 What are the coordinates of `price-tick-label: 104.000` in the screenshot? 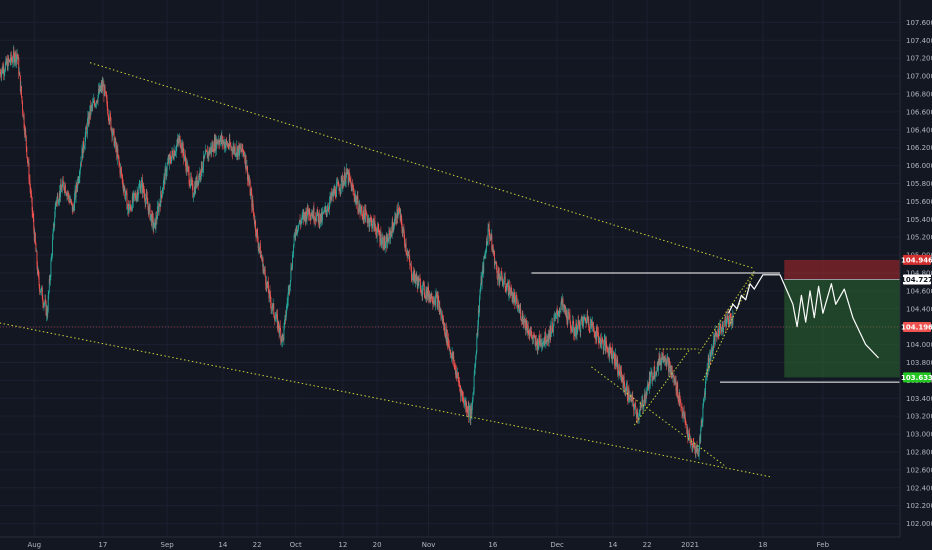 It's located at (919, 345).